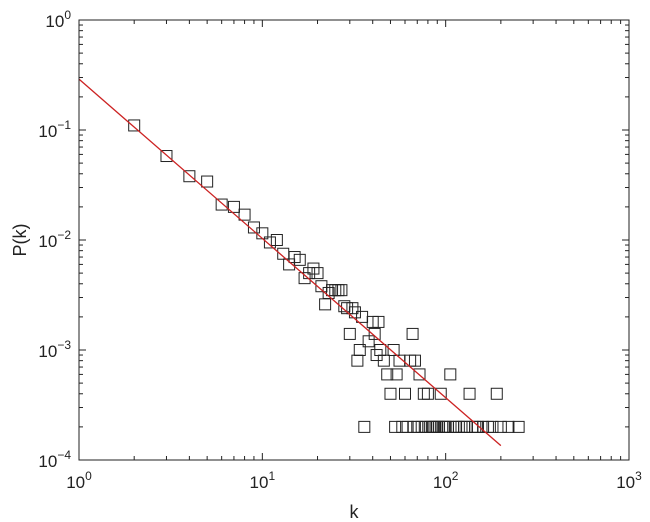 The height and width of the screenshot is (522, 650). What do you see at coordinates (355, 512) in the screenshot?
I see `x-axis-label: k` at bounding box center [355, 512].